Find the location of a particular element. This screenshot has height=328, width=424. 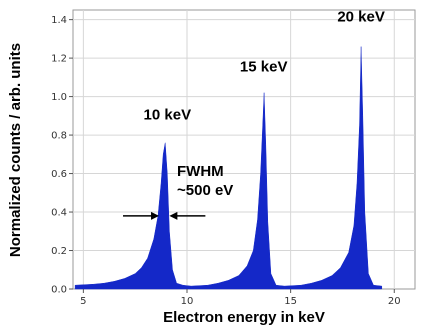

y-tick-label: 1.4 is located at coordinates (59, 20).